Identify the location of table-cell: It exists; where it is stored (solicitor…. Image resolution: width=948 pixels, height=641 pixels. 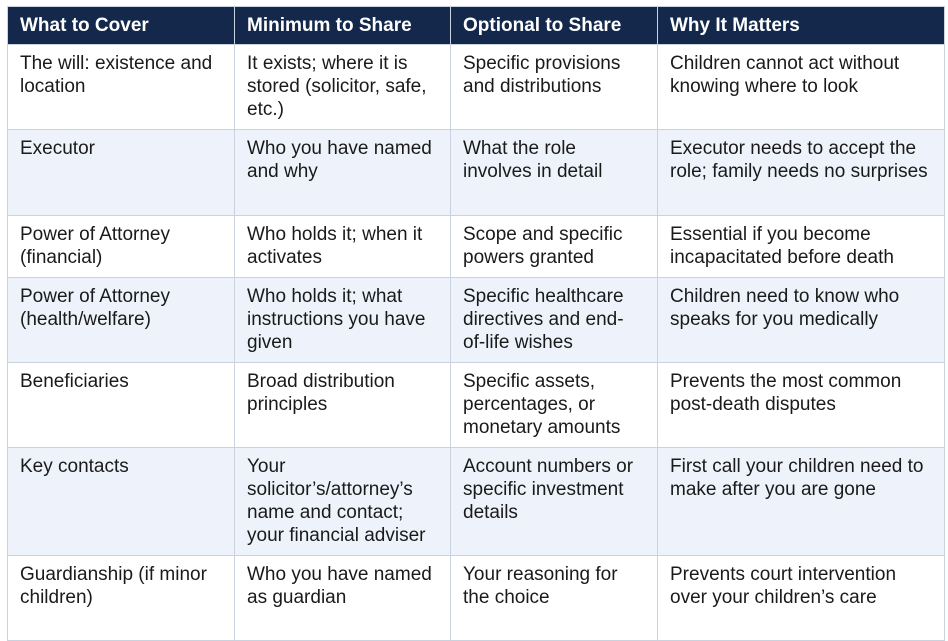
(342, 87).